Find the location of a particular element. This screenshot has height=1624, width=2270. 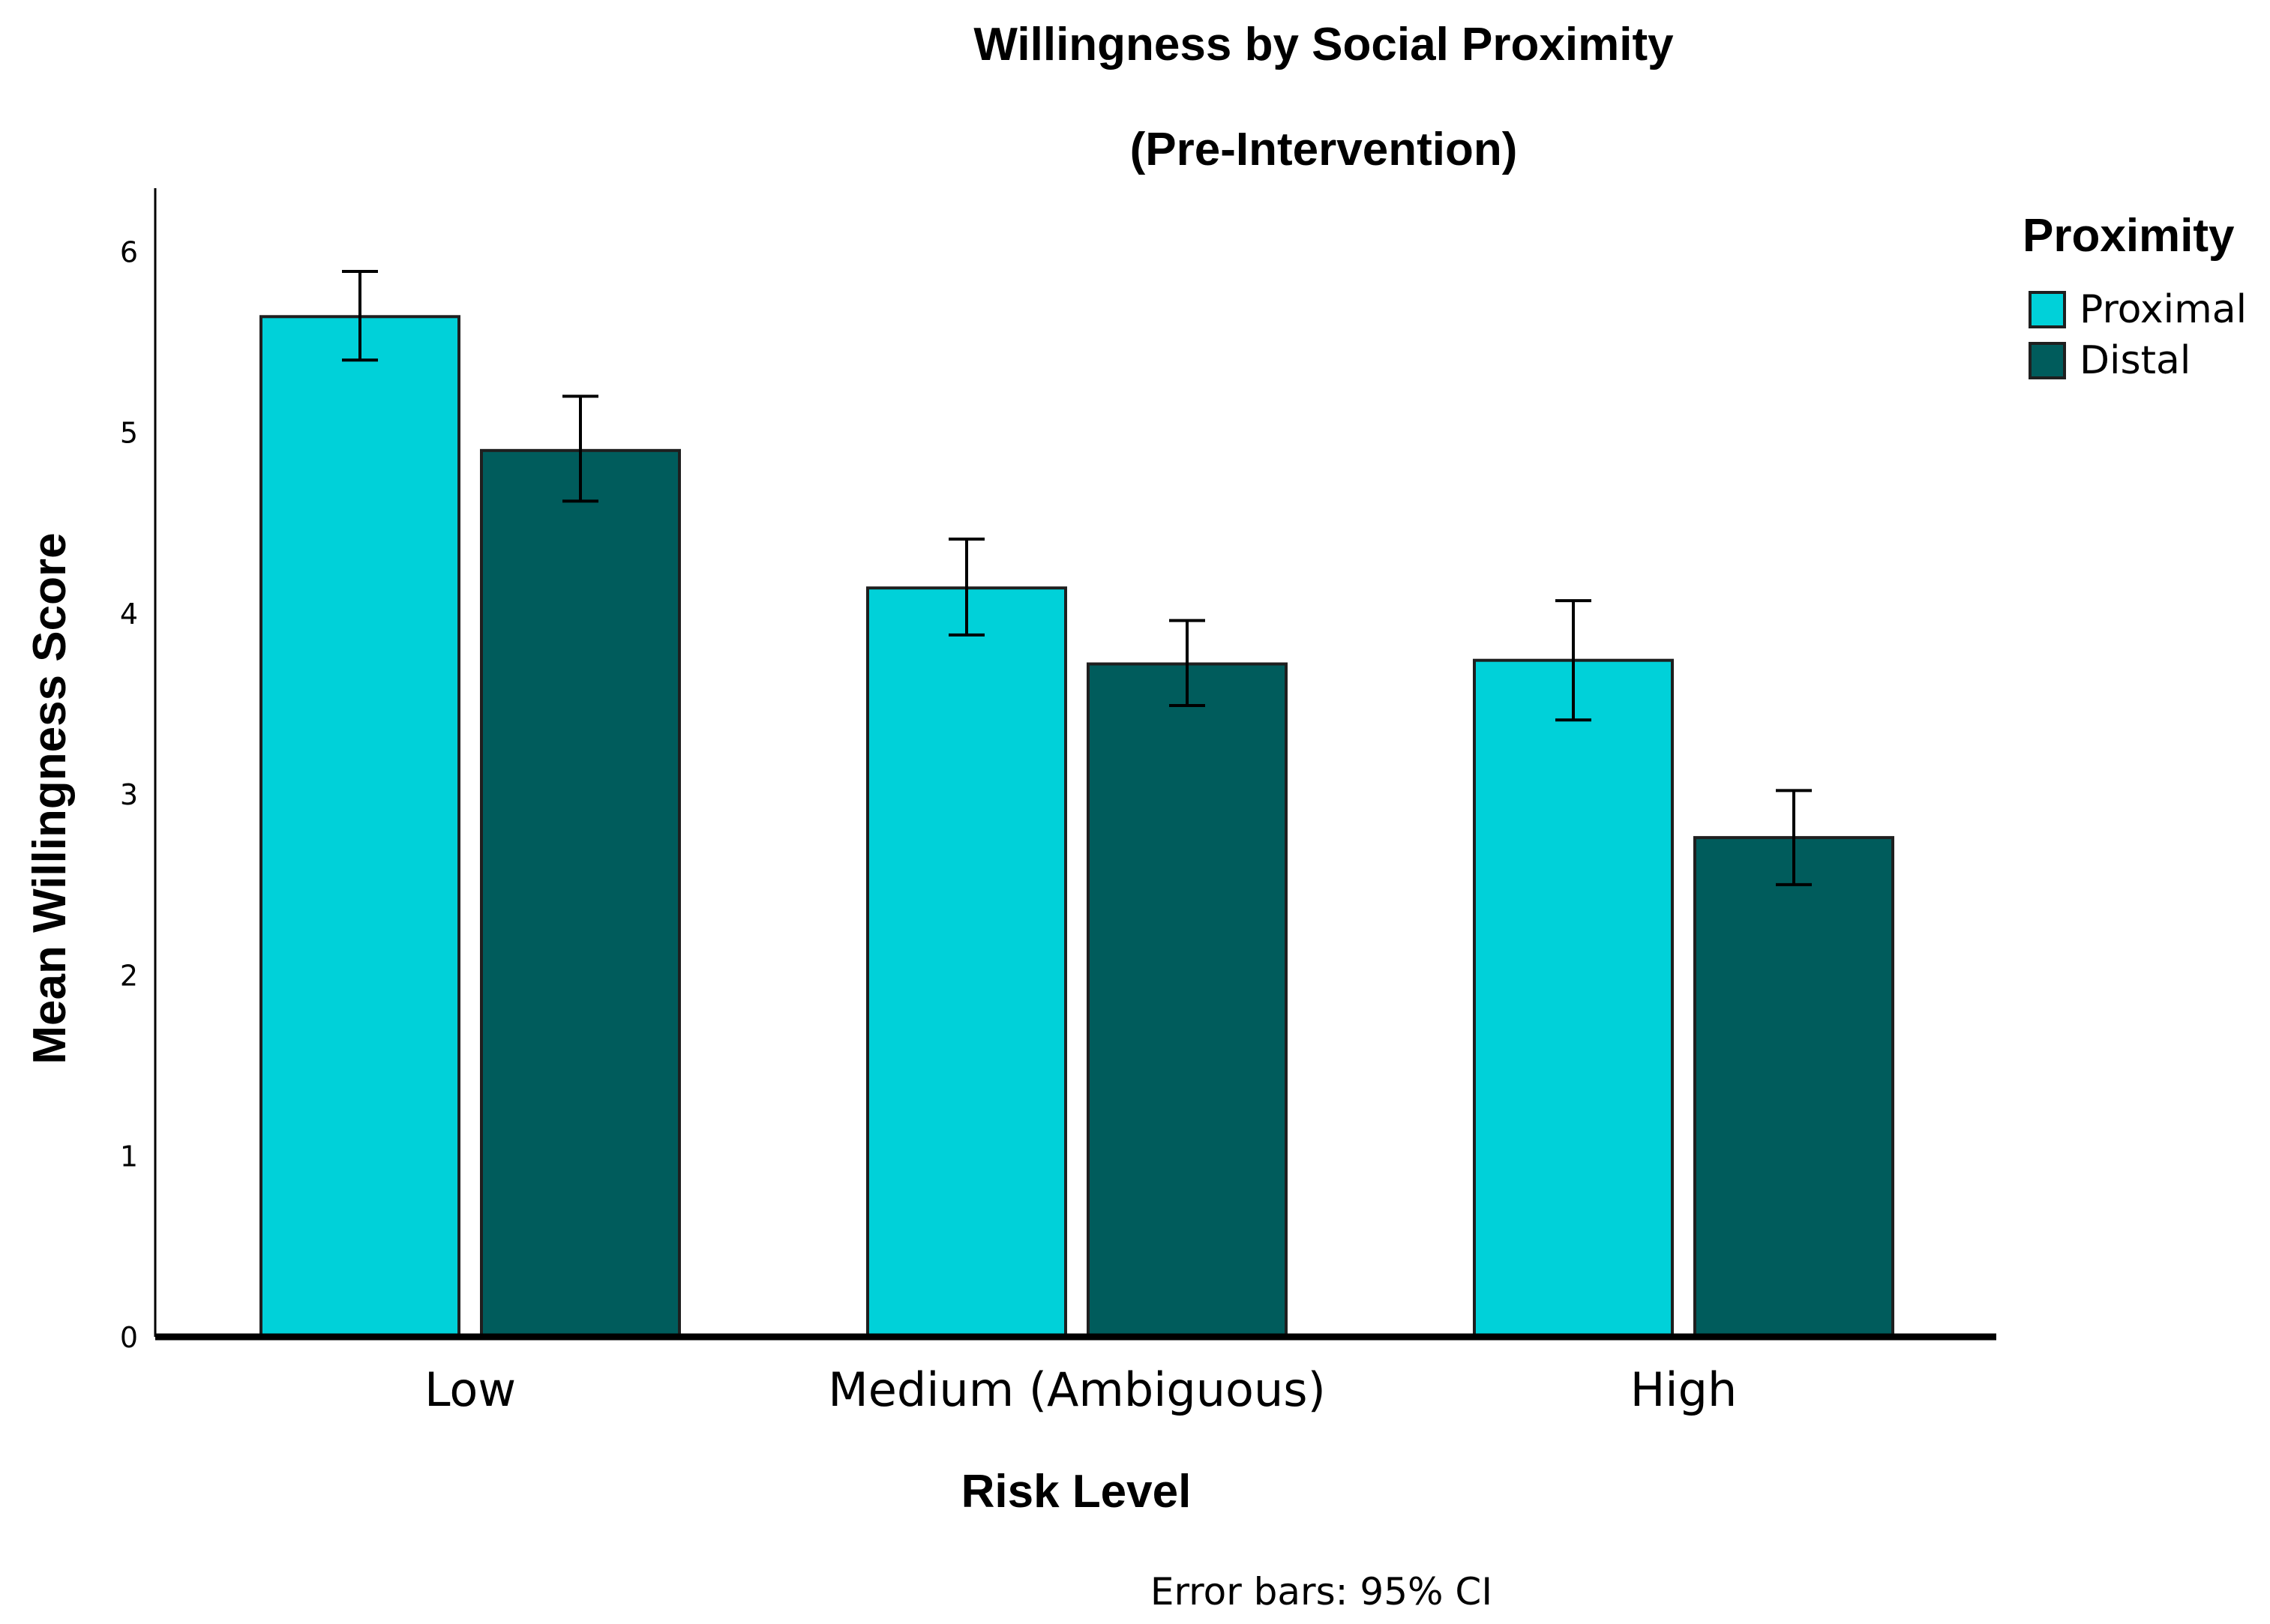

y-tick-label: 6 is located at coordinates (129, 251).